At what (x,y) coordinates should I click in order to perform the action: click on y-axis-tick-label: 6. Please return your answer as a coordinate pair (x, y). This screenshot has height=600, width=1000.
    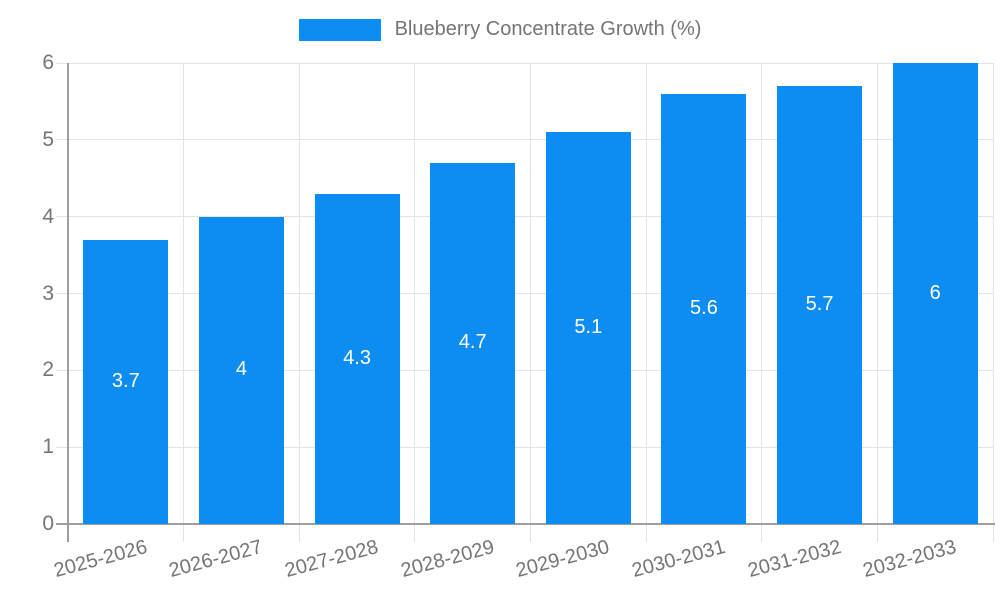
    Looking at the image, I should click on (48, 62).